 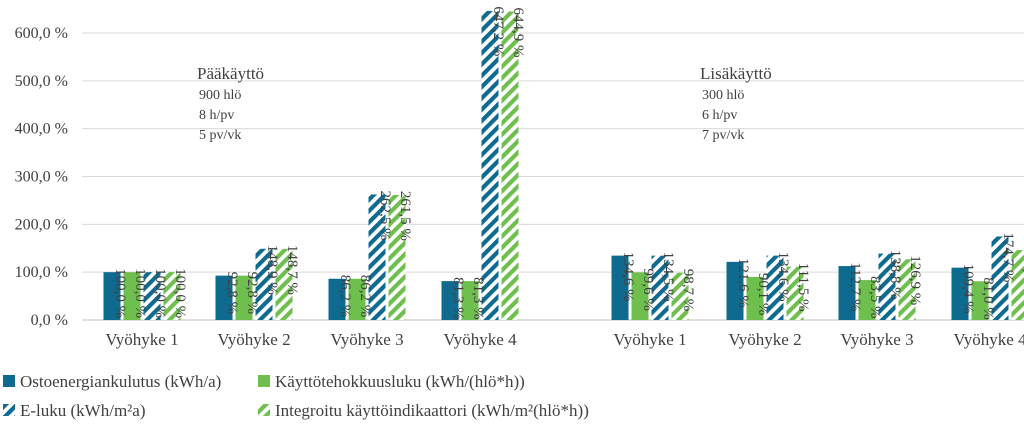 I want to click on data-label: 261,5 %, so click(x=405, y=216).